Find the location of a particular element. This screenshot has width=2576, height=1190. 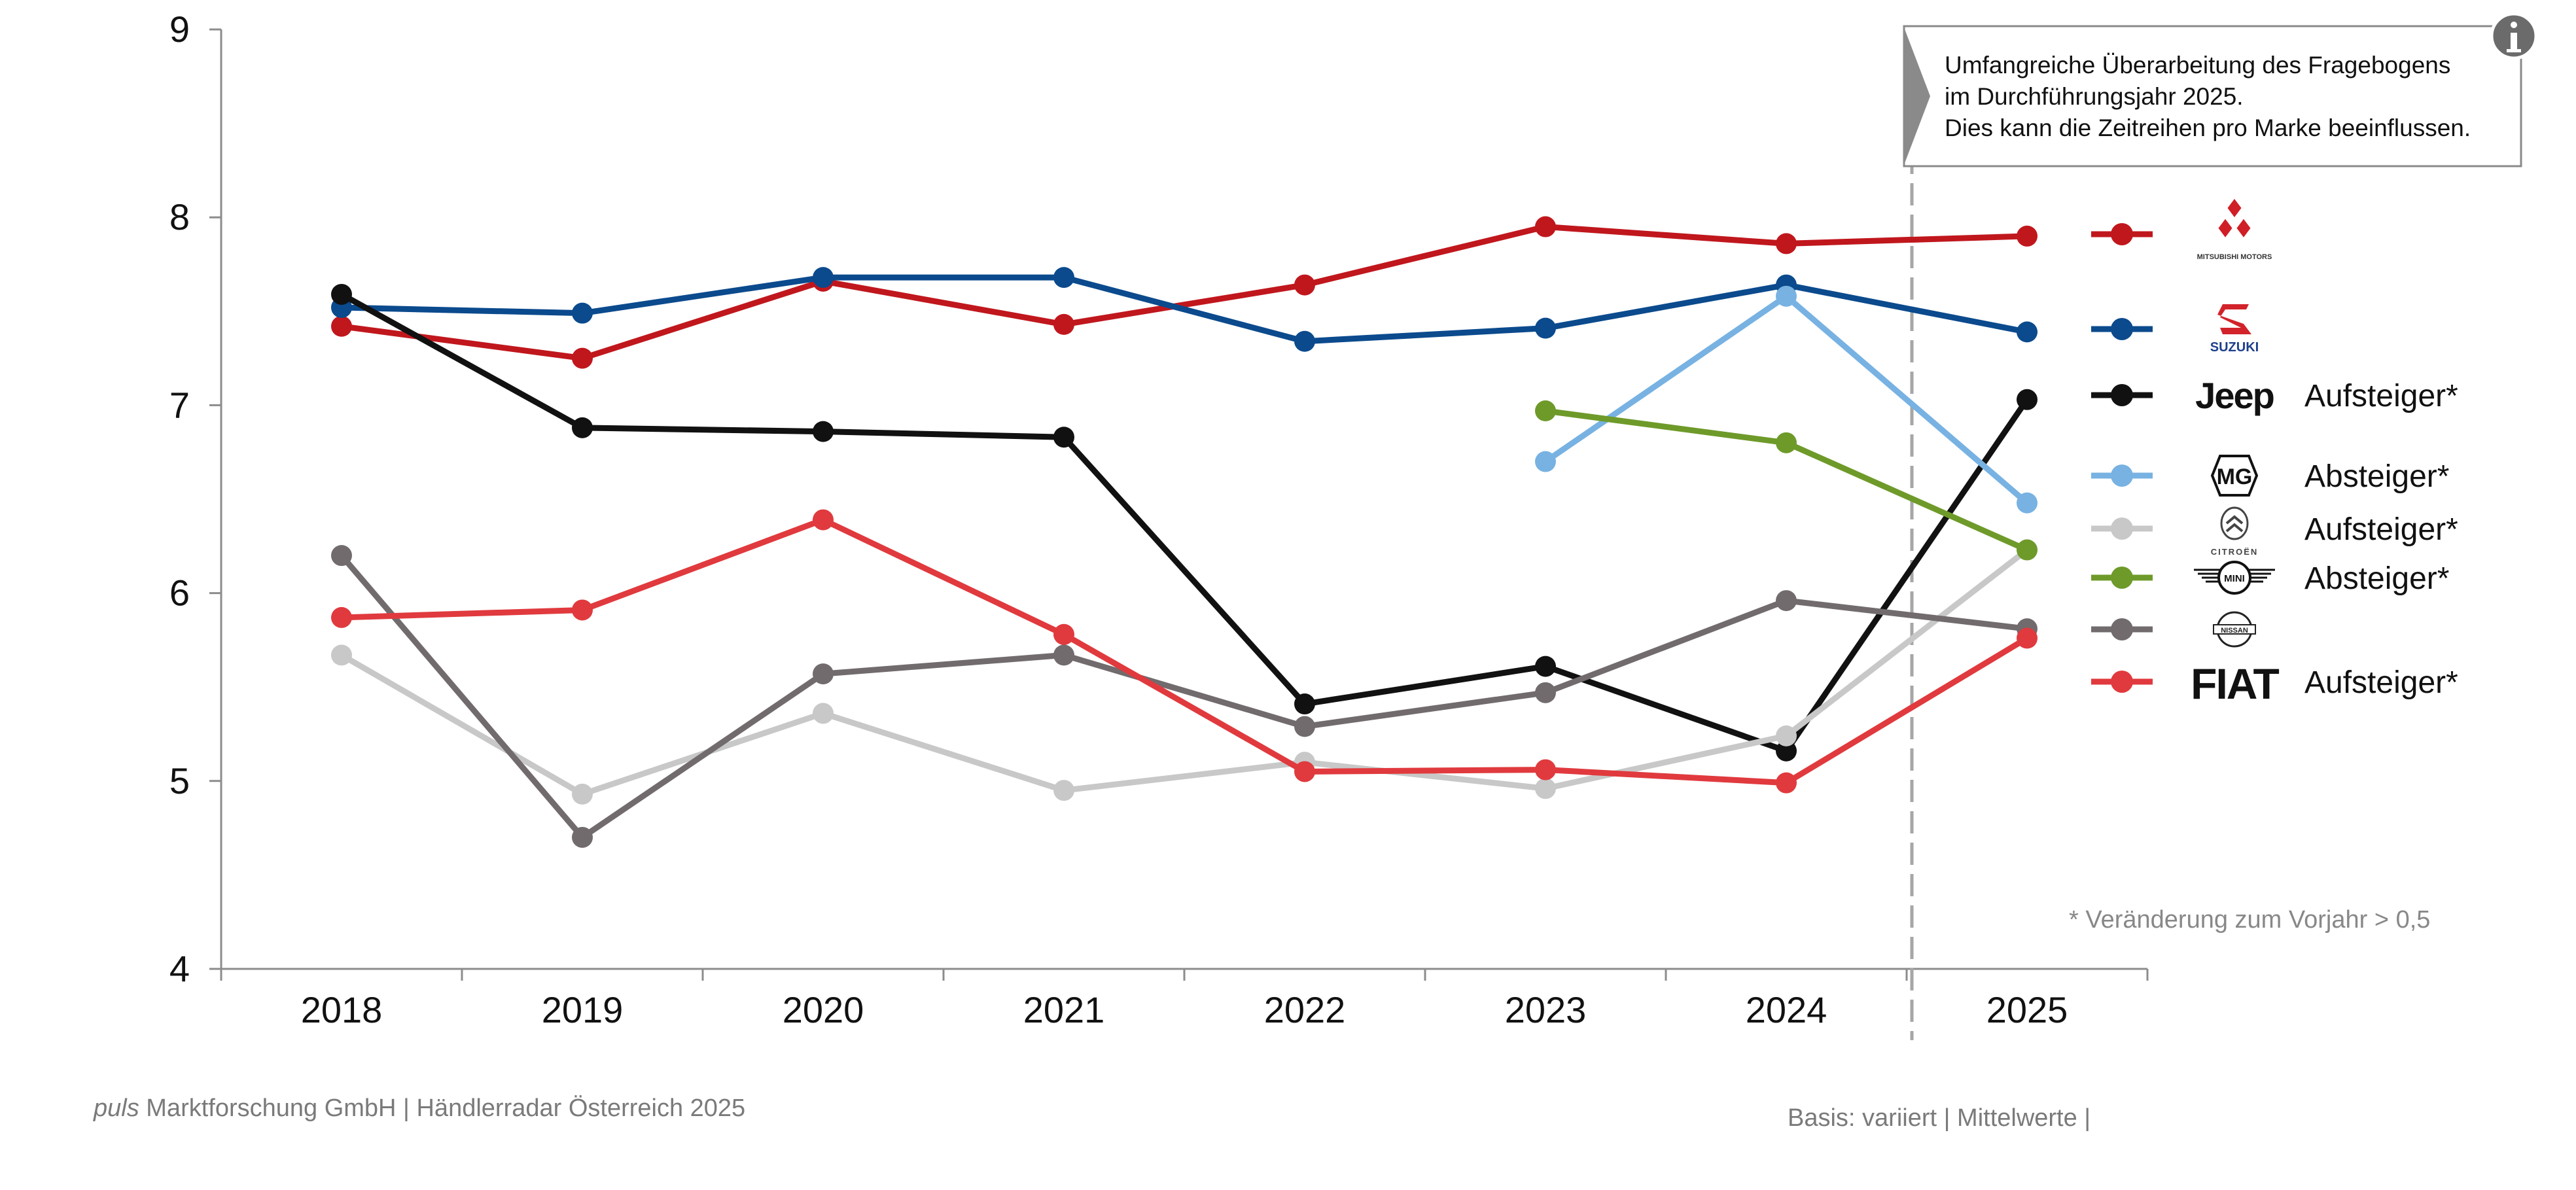

legend-item-jeep: Jeep Aufsteiger* is located at coordinates (2274, 395).